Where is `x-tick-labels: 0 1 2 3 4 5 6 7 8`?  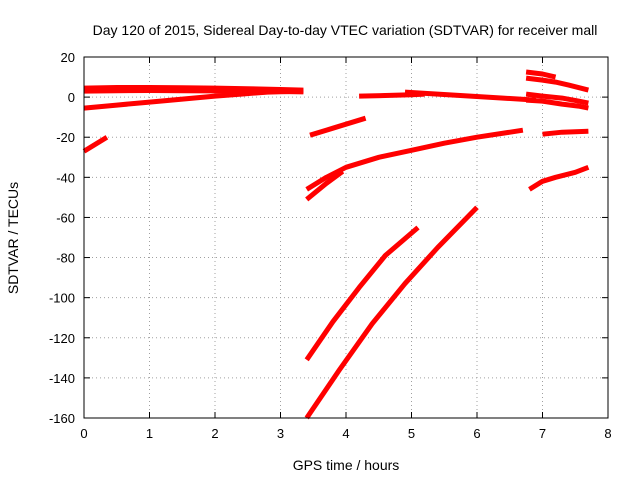 x-tick-labels: 0 1 2 3 4 5 6 7 8 is located at coordinates (345, 433).